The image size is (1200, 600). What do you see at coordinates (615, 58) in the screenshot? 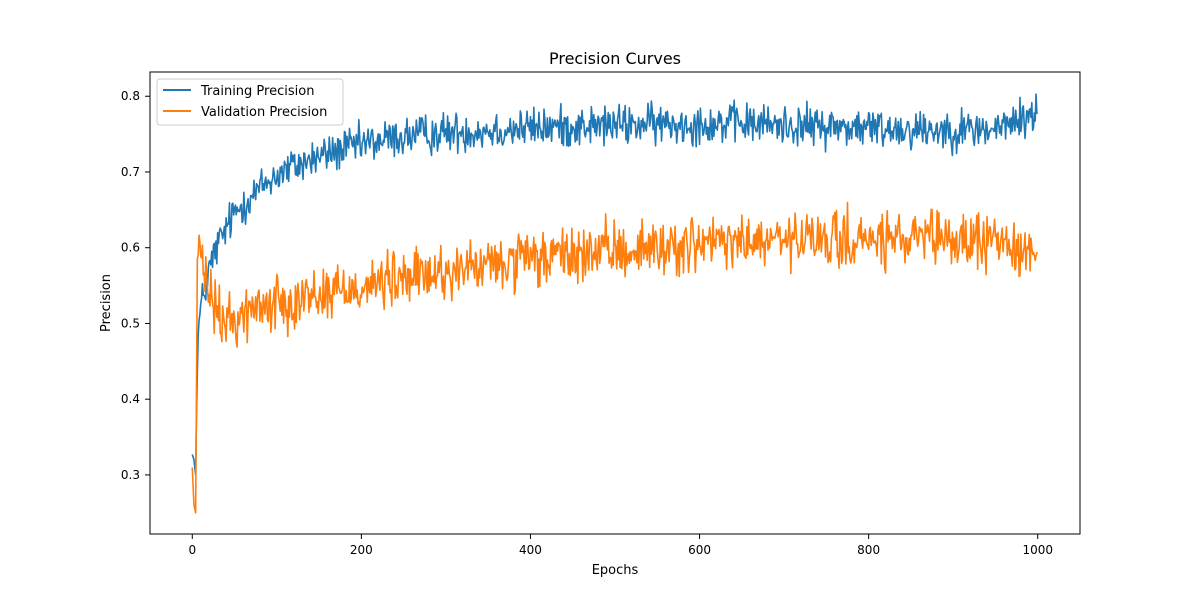
I see `chart-title: Precision Curves` at bounding box center [615, 58].